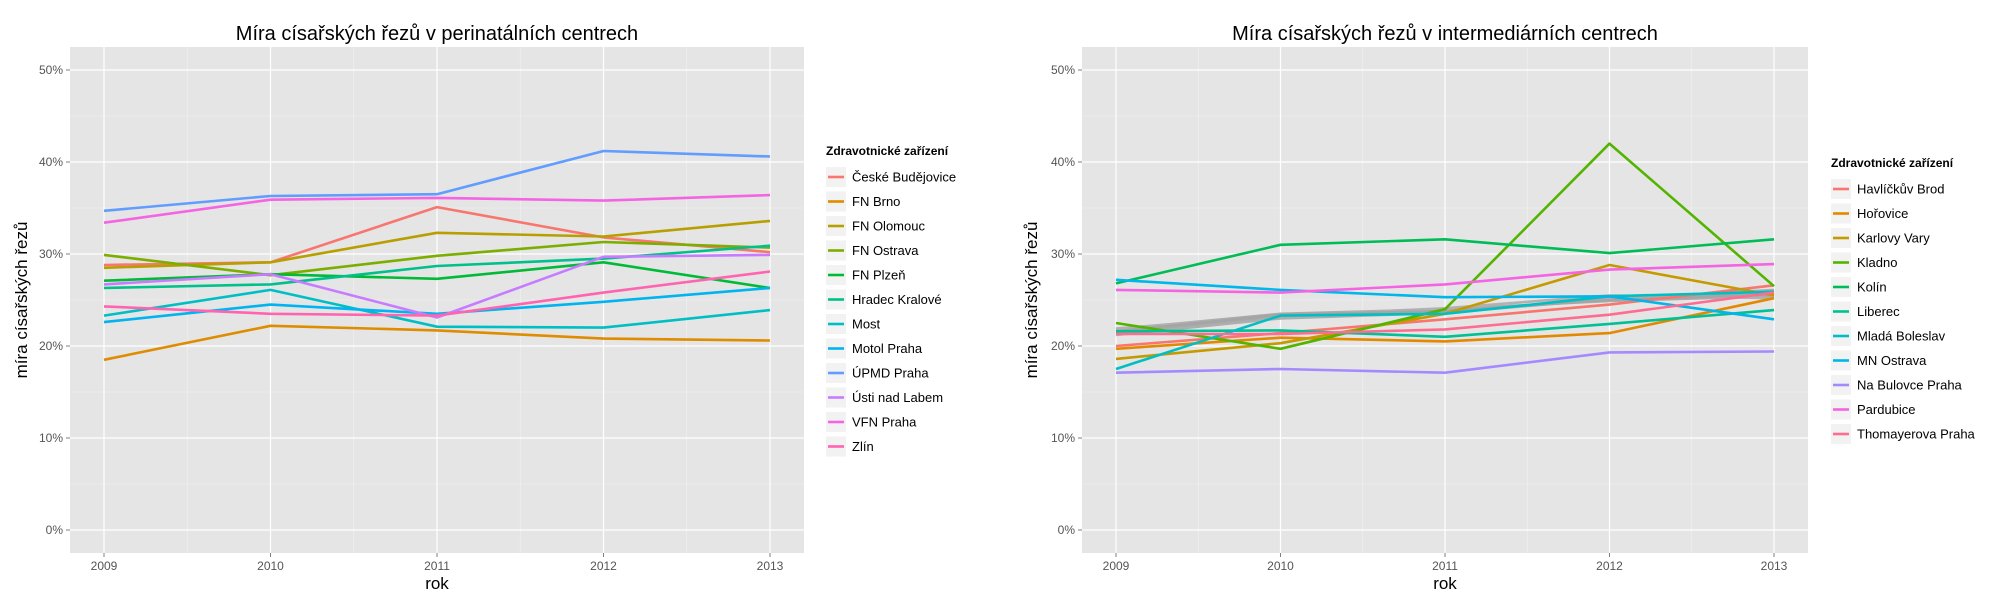  Describe the element at coordinates (1916, 434) in the screenshot. I see `legend-label: Thomayerova Praha` at that location.